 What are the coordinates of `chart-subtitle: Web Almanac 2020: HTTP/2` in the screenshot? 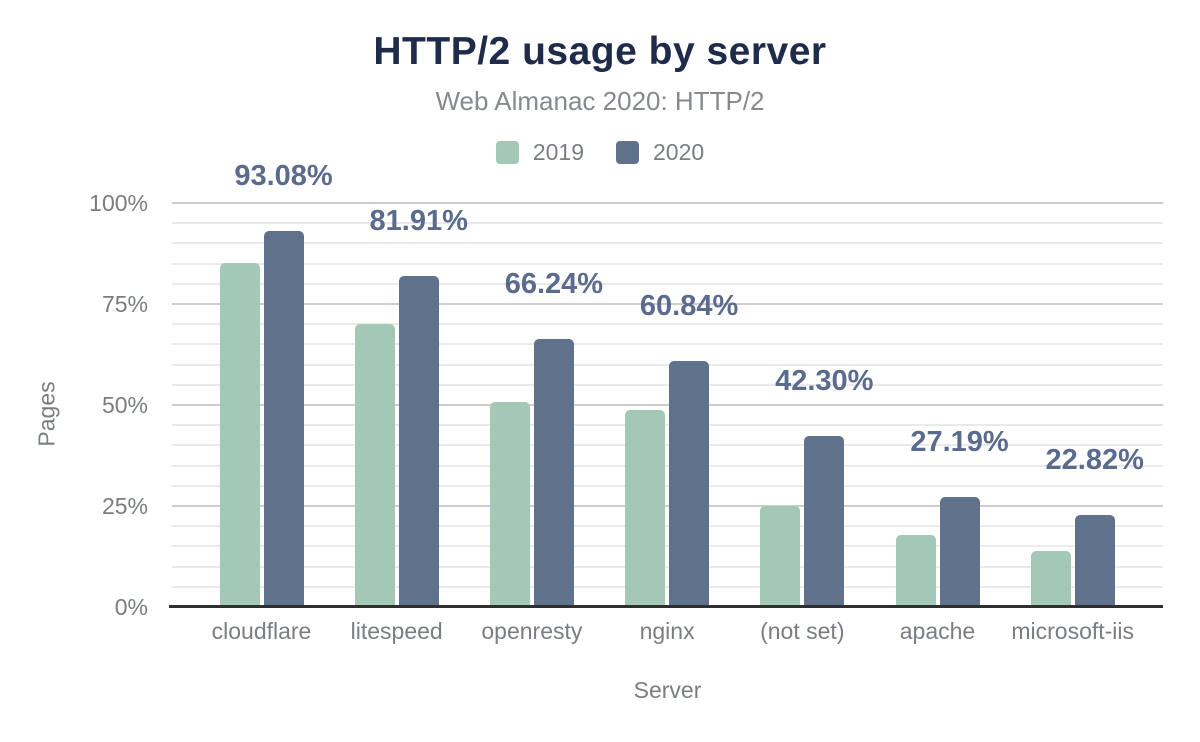 It's located at (600, 101).